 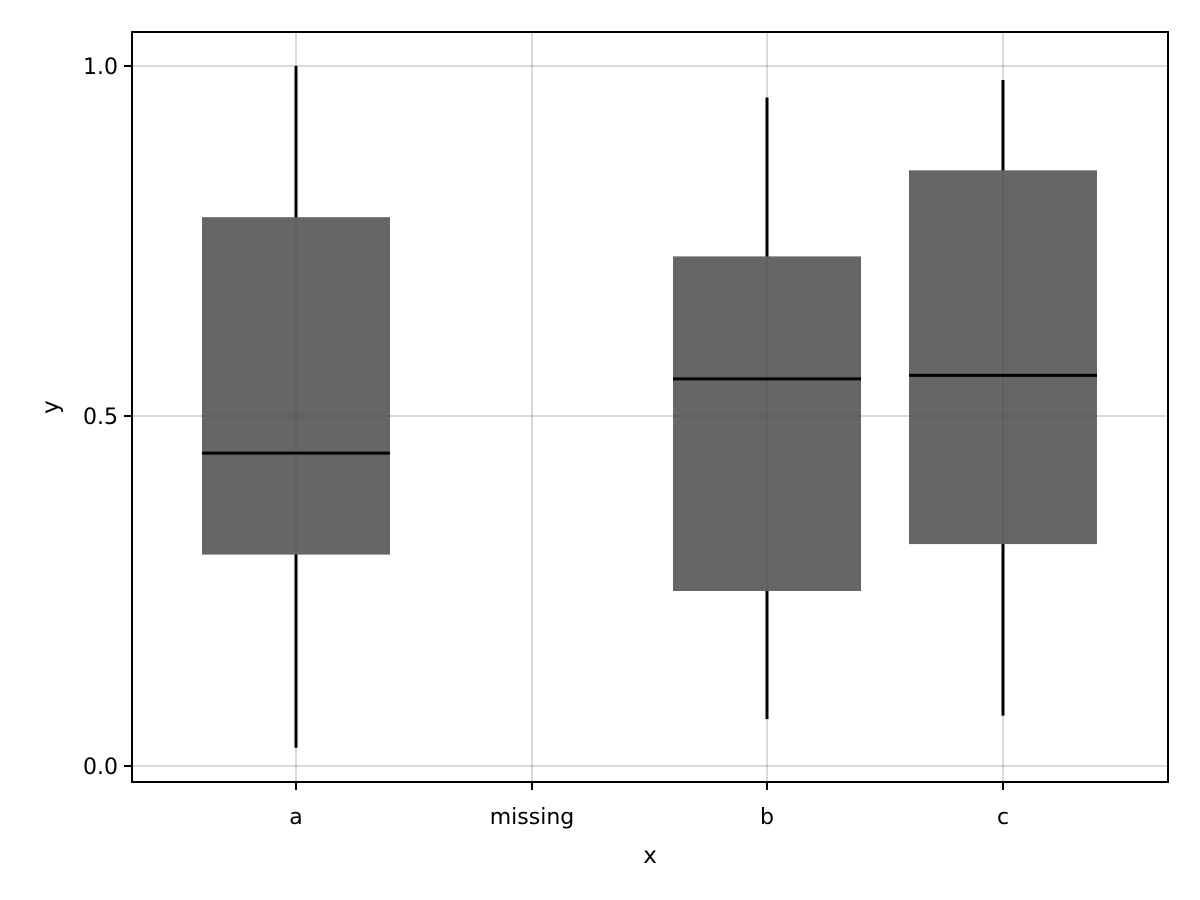 I want to click on x-tick-label-c: c, so click(x=1003, y=817).